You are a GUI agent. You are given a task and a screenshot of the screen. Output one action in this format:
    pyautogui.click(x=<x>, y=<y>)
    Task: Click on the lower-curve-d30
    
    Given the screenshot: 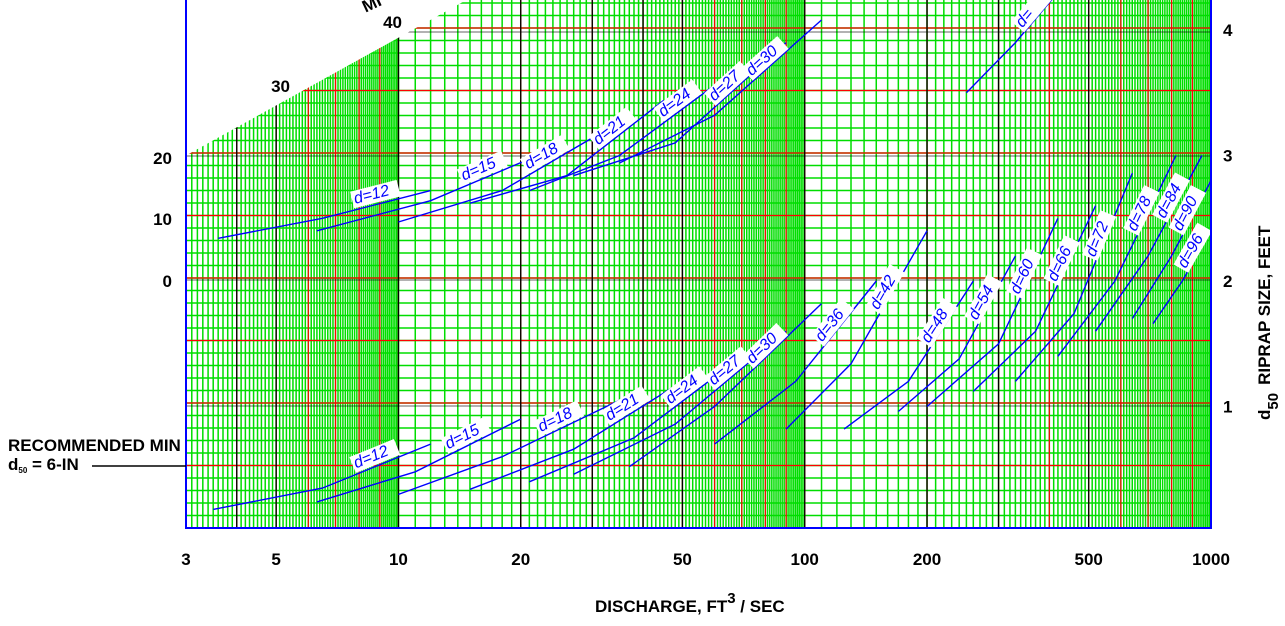 What is the action you would take?
    pyautogui.click(x=725, y=385)
    